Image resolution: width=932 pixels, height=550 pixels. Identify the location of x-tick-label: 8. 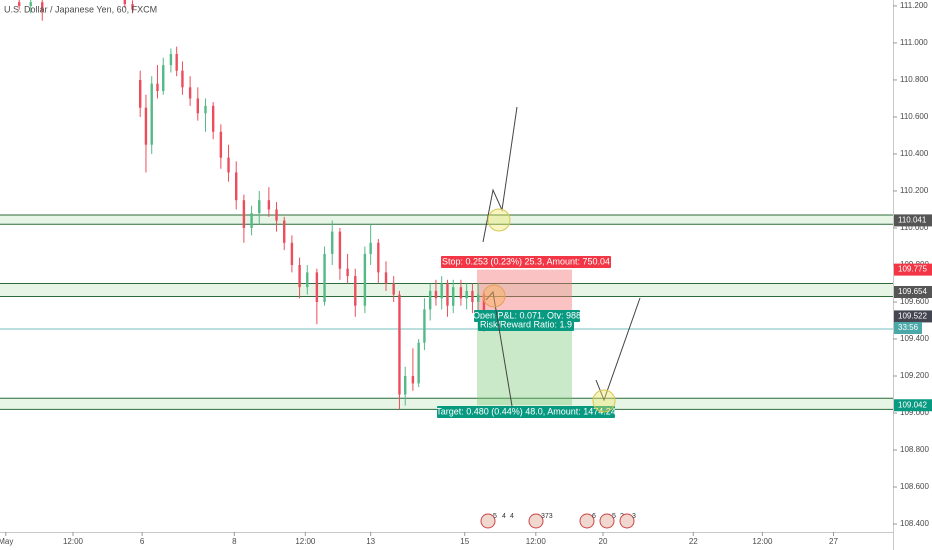
(234, 541).